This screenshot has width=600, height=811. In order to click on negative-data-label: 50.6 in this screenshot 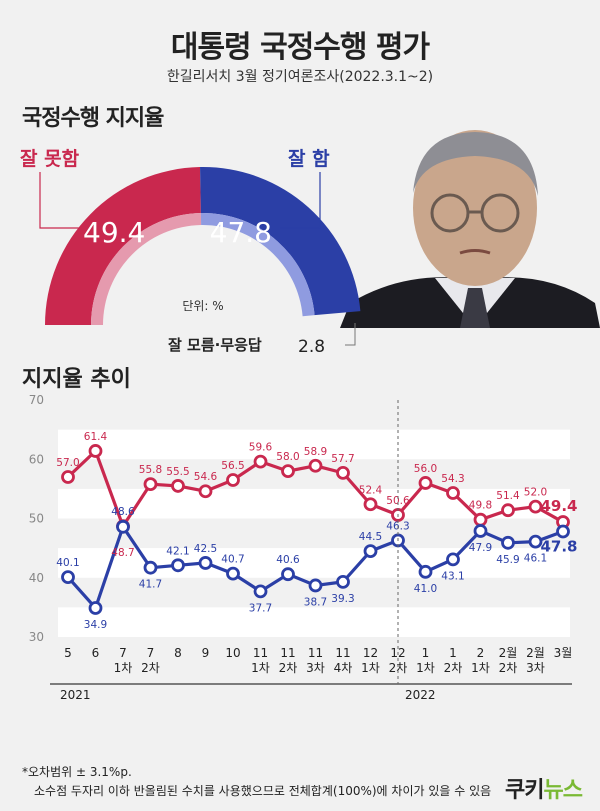, I will do `click(398, 501)`.